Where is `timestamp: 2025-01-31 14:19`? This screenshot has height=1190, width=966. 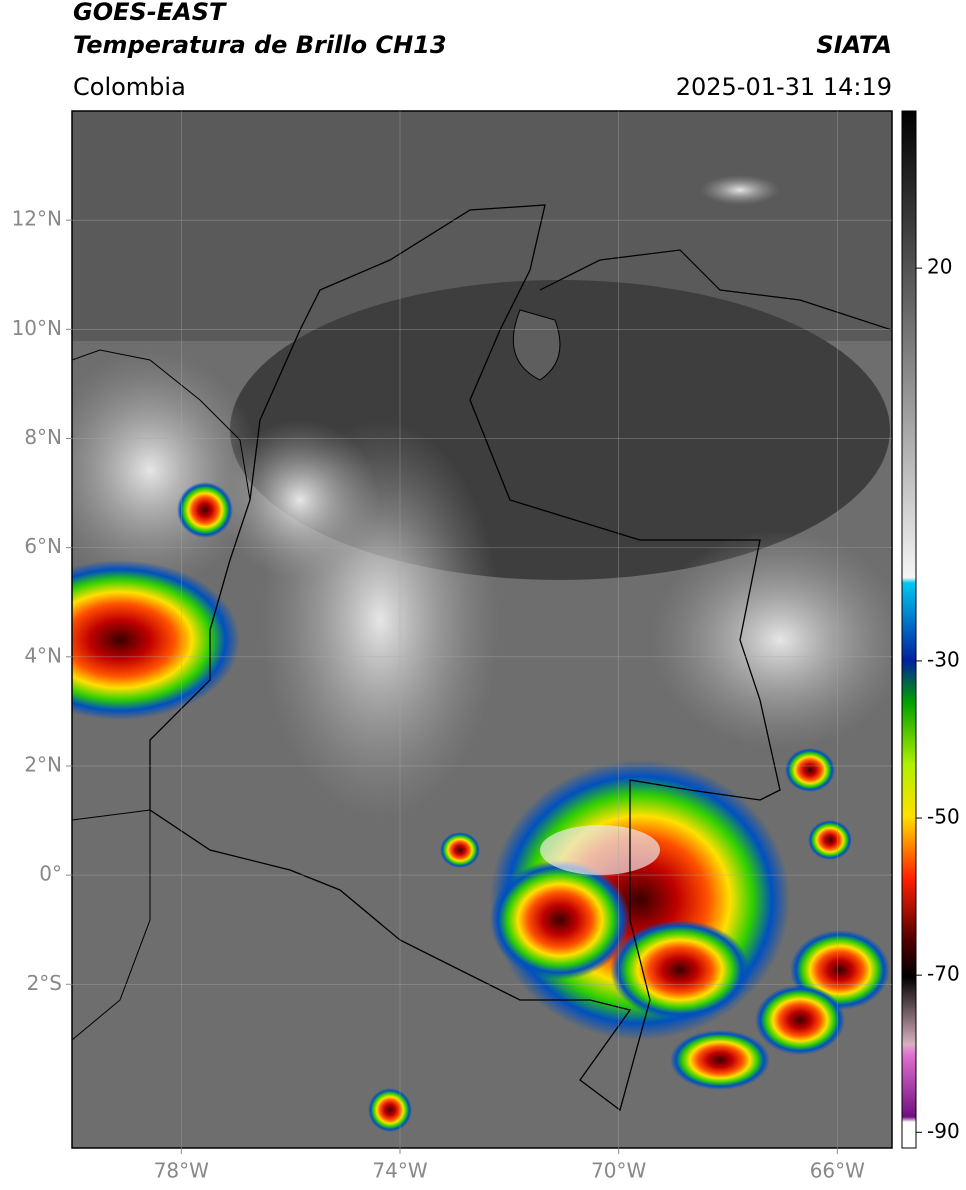
timestamp: 2025-01-31 14:19 is located at coordinates (783, 87).